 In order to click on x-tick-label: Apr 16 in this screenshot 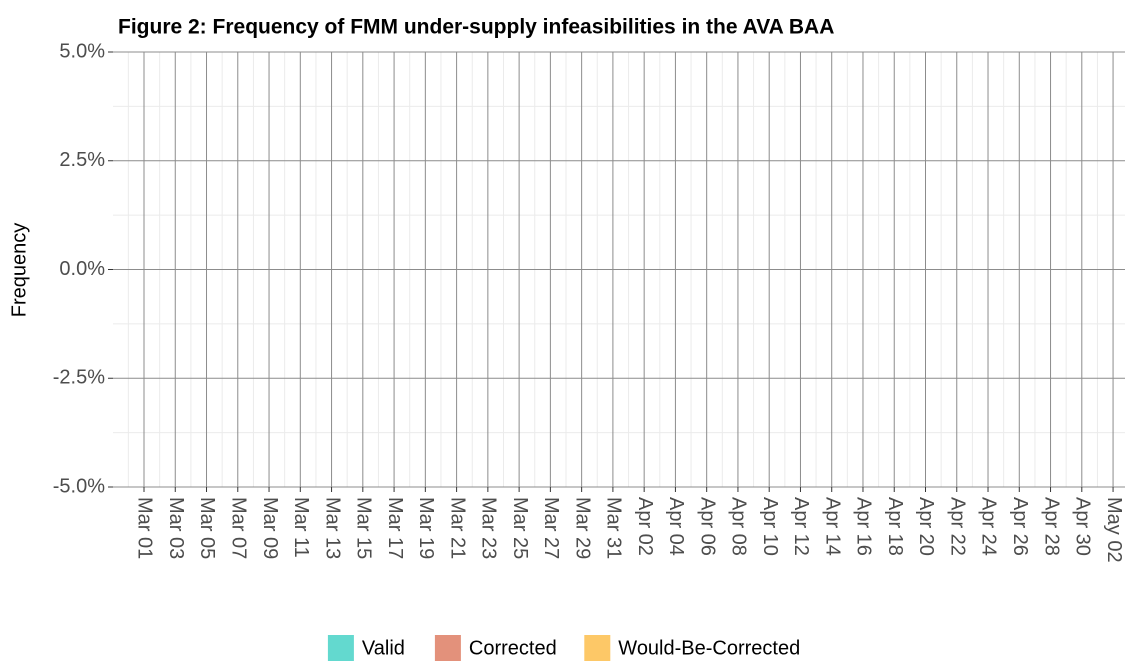, I will do `click(864, 526)`.